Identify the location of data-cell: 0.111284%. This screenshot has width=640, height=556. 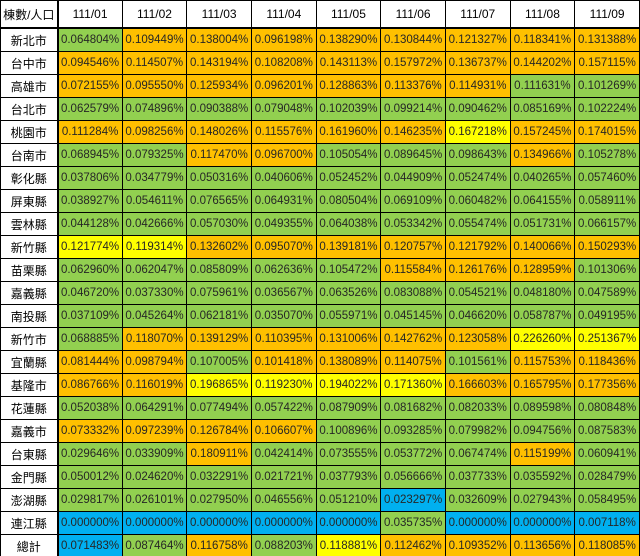
(90, 132).